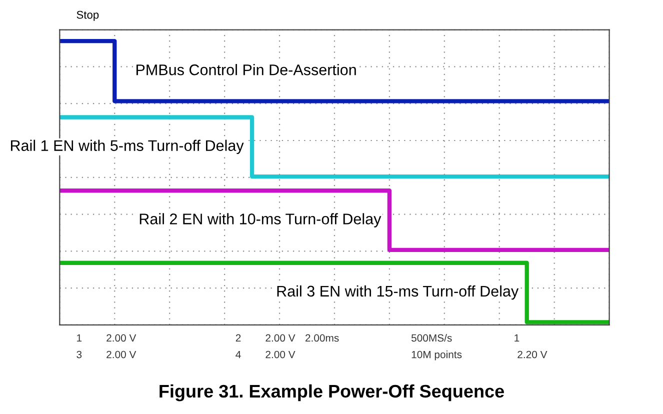 The width and height of the screenshot is (663, 414). I want to click on series-label: Rail 2 EN with 10-ms Turn-off Delay, so click(261, 220).